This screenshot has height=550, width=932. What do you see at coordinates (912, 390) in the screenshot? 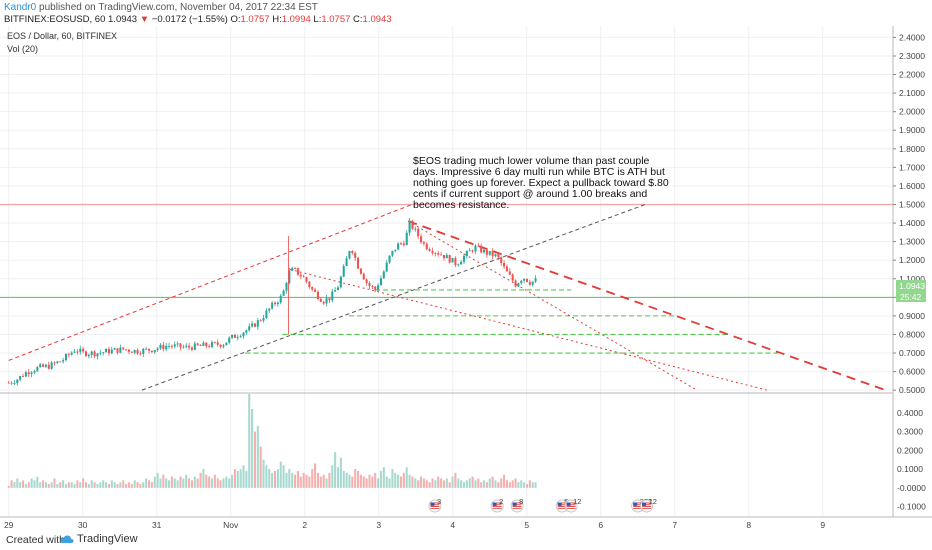
I see `price-tick-label: 0.5000` at bounding box center [912, 390].